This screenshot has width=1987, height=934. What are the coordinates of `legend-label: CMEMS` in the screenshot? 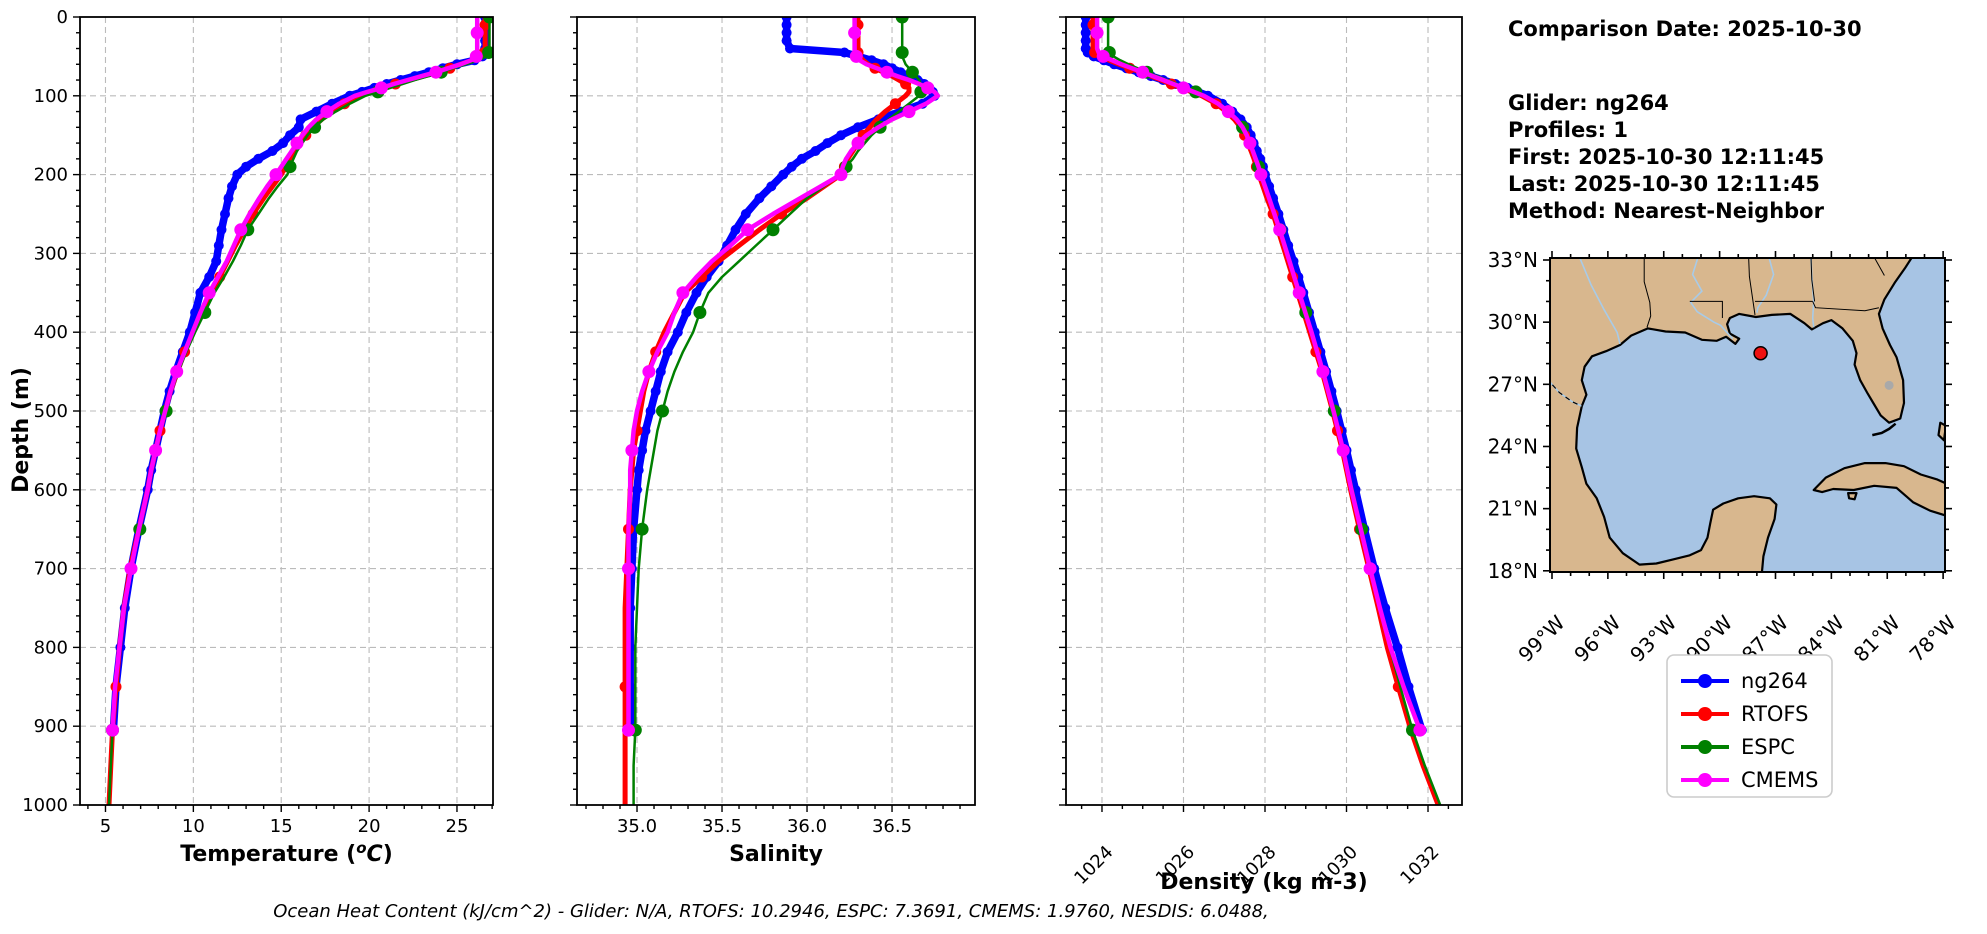 It's located at (1780, 780).